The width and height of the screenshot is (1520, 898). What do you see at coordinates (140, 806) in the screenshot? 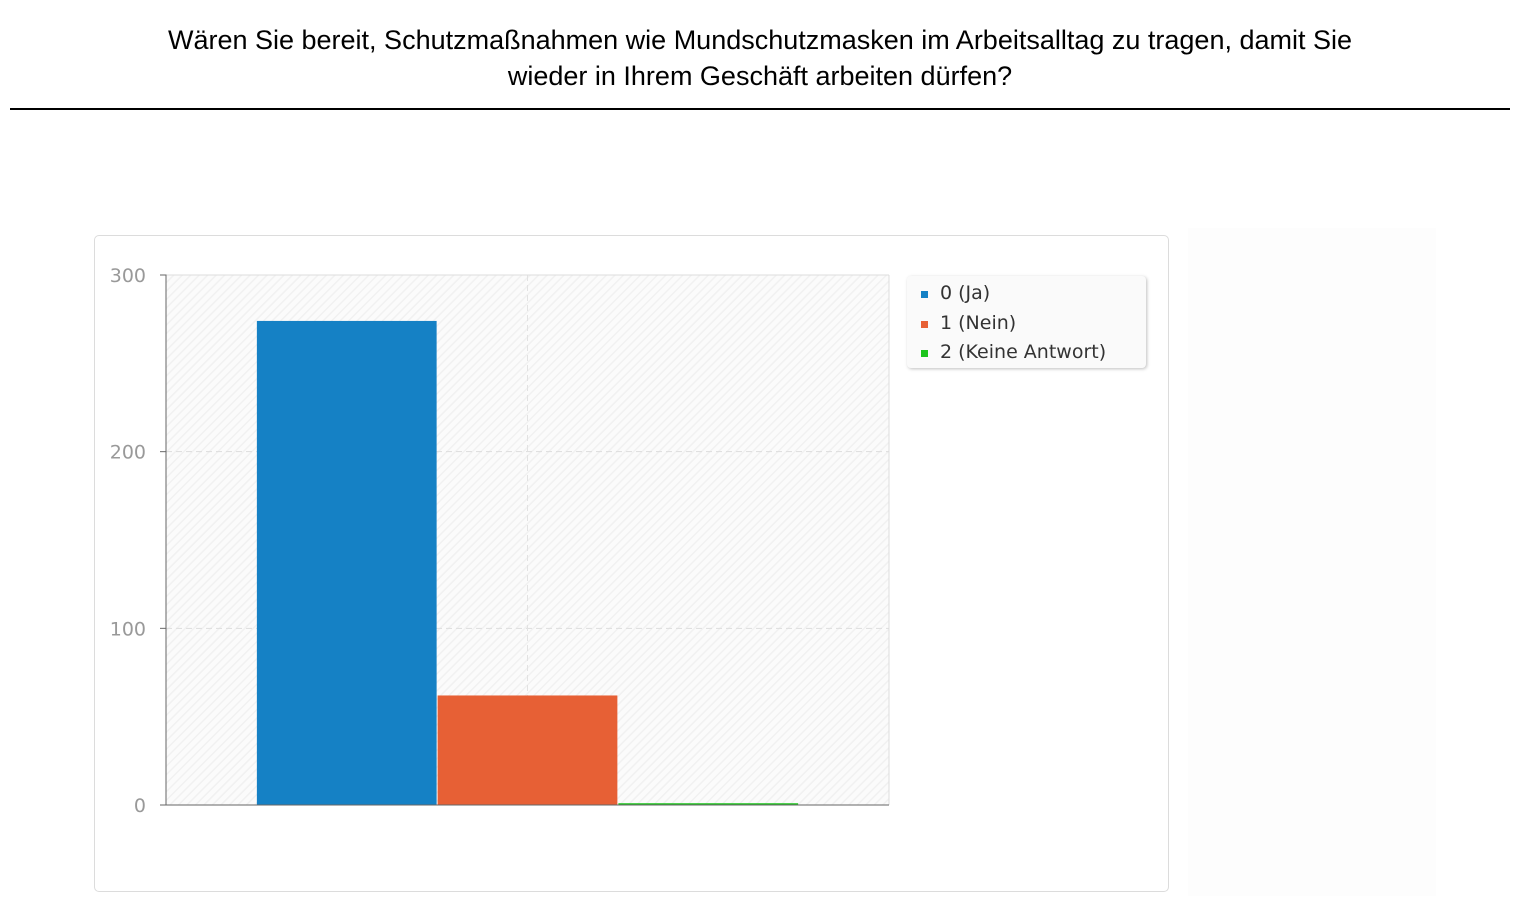
I see `y-tick-label-0: 0` at bounding box center [140, 806].